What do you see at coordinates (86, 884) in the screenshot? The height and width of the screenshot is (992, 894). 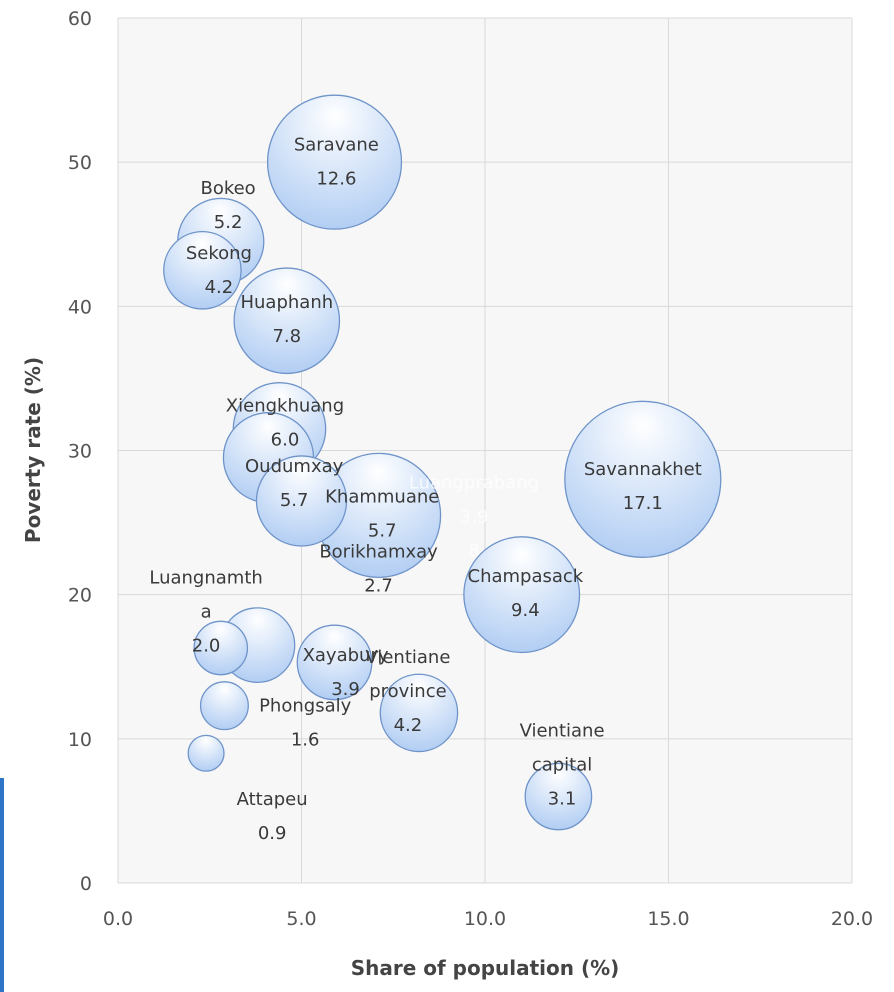 I see `y-tick-label: 0` at bounding box center [86, 884].